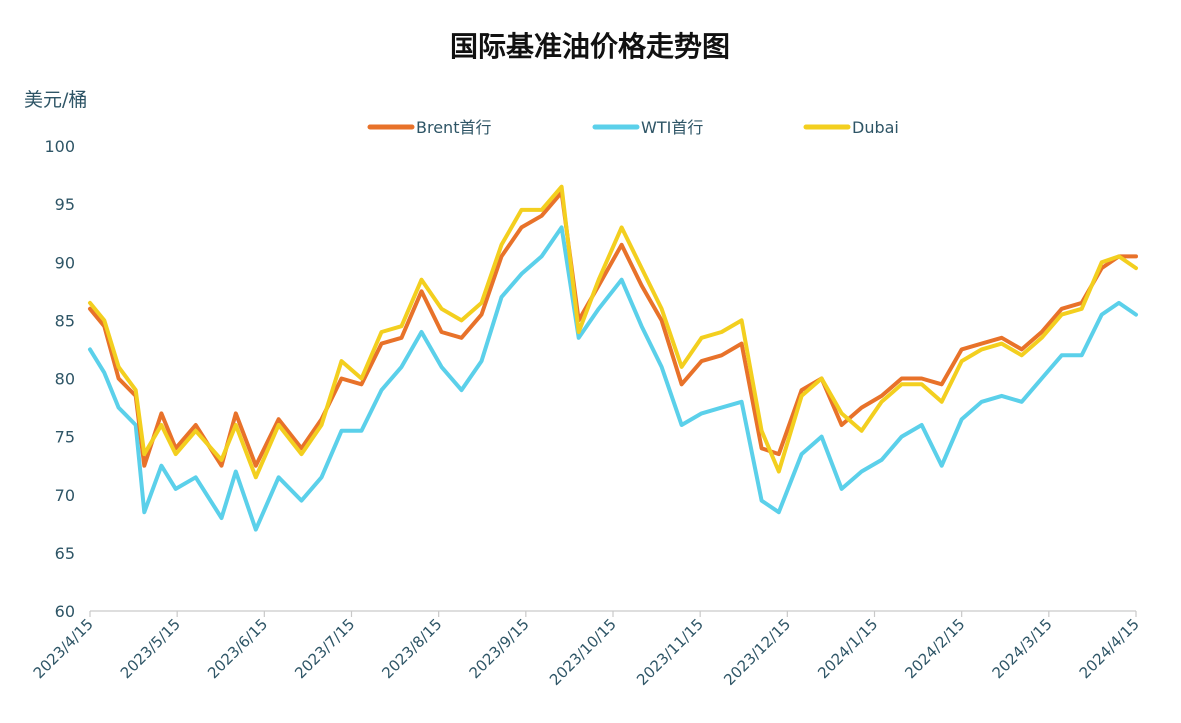 The height and width of the screenshot is (723, 1181). Describe the element at coordinates (65, 495) in the screenshot. I see `y-tick-label: 70` at that location.